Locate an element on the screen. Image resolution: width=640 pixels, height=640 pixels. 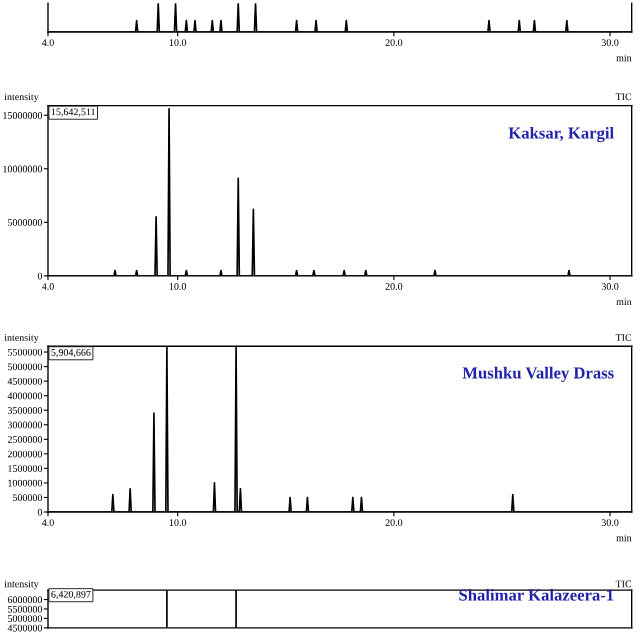
text: Kaksar, Kargil is located at coordinates (561, 134).